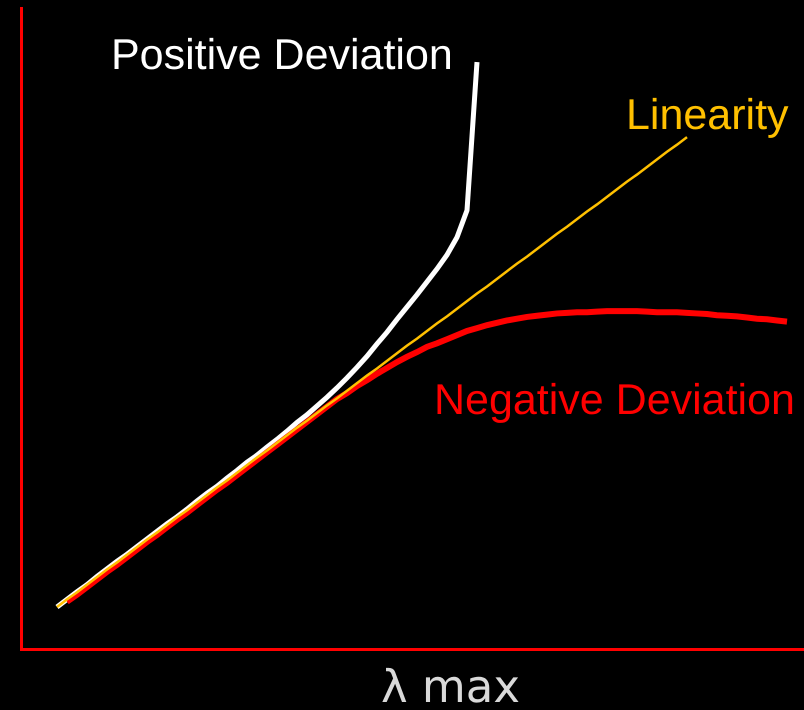  I want to click on x-axis-title: λ max, so click(450, 685).